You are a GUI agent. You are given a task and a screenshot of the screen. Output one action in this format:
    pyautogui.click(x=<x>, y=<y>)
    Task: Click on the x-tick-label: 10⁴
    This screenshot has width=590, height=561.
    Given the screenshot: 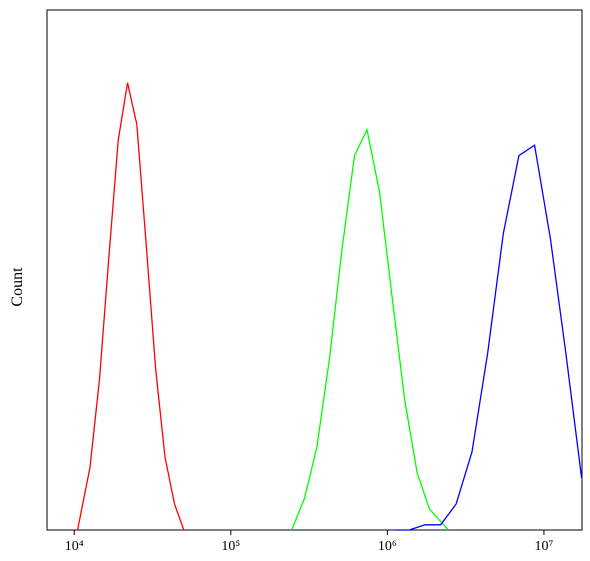 What is the action you would take?
    pyautogui.click(x=74, y=546)
    